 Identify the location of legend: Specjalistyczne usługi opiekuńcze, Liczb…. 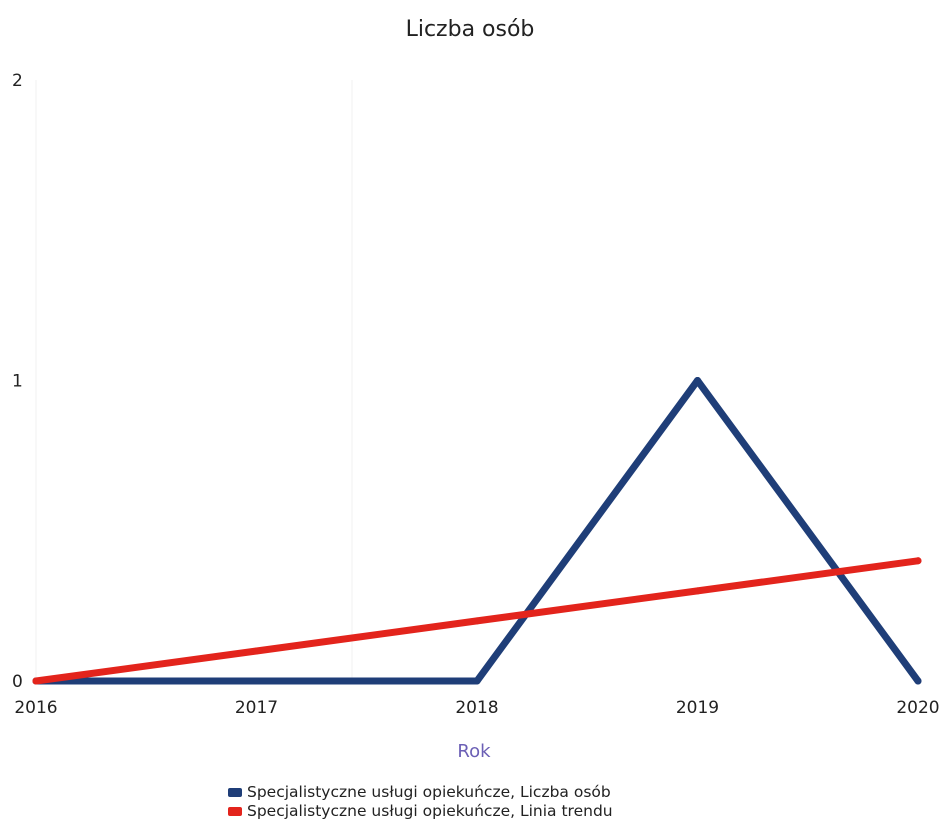
(420, 802).